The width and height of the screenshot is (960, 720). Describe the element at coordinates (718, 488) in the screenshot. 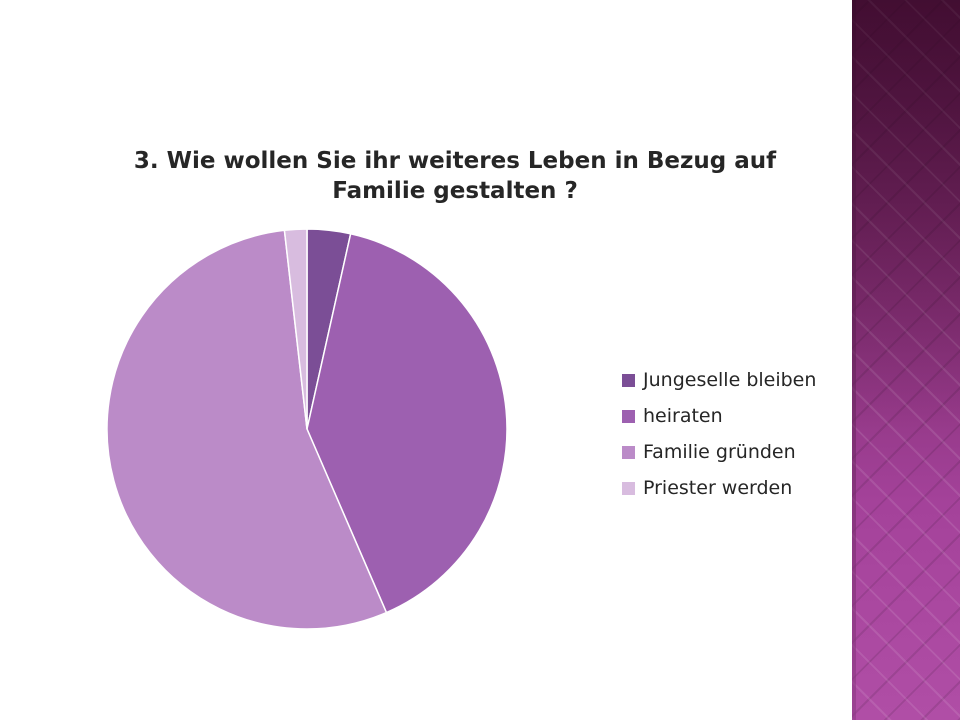

I see `legend-label: Priester werden` at that location.